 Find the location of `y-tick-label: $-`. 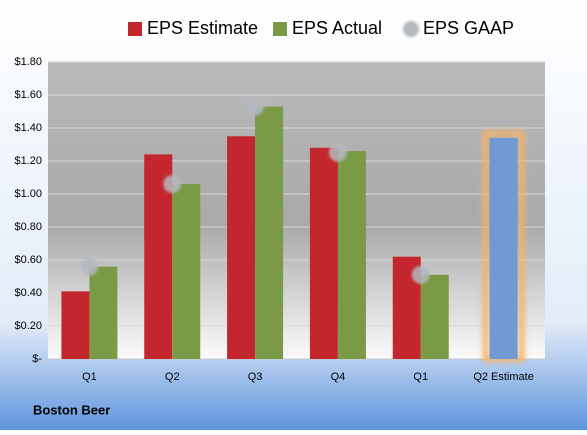

y-tick-label: $- is located at coordinates (37, 359).